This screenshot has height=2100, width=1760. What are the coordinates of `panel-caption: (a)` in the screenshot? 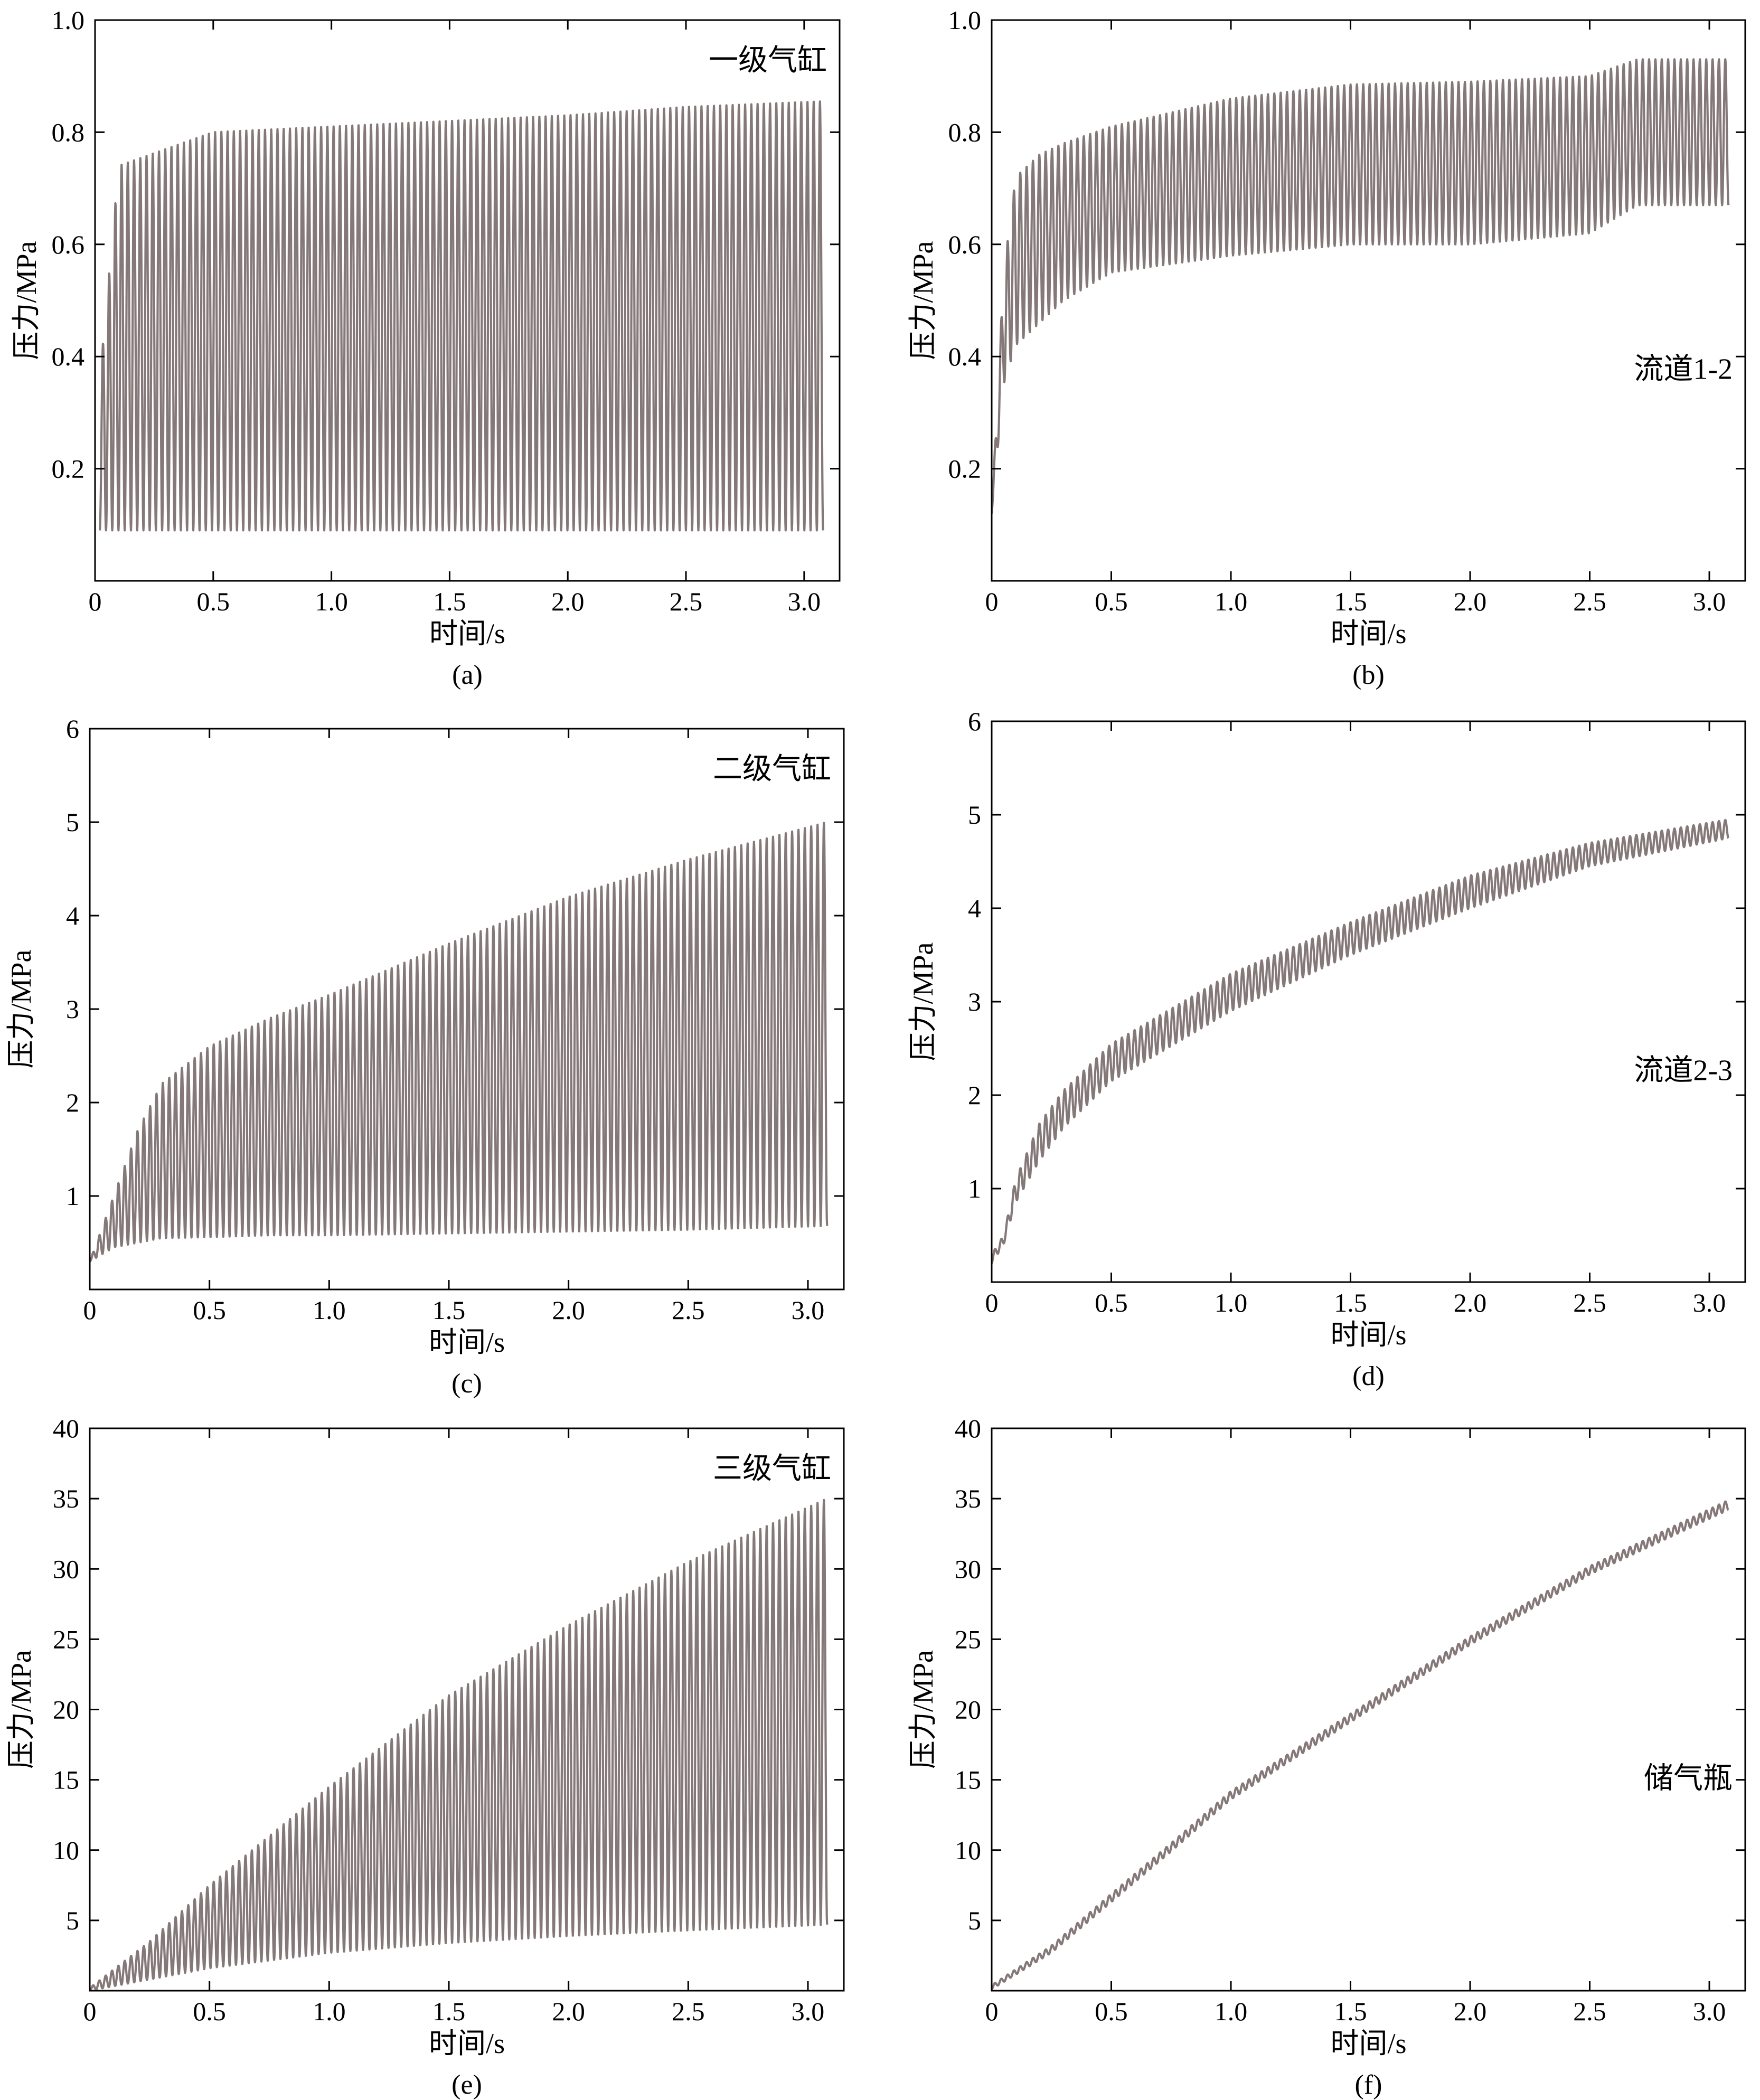 It's located at (467, 675).